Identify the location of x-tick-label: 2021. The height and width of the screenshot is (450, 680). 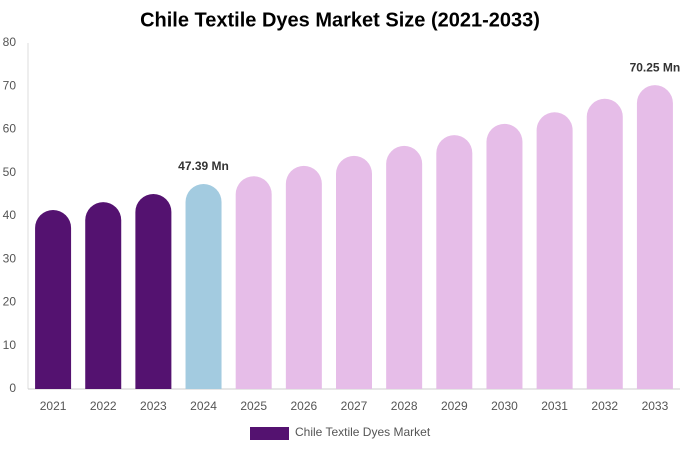
(53, 406).